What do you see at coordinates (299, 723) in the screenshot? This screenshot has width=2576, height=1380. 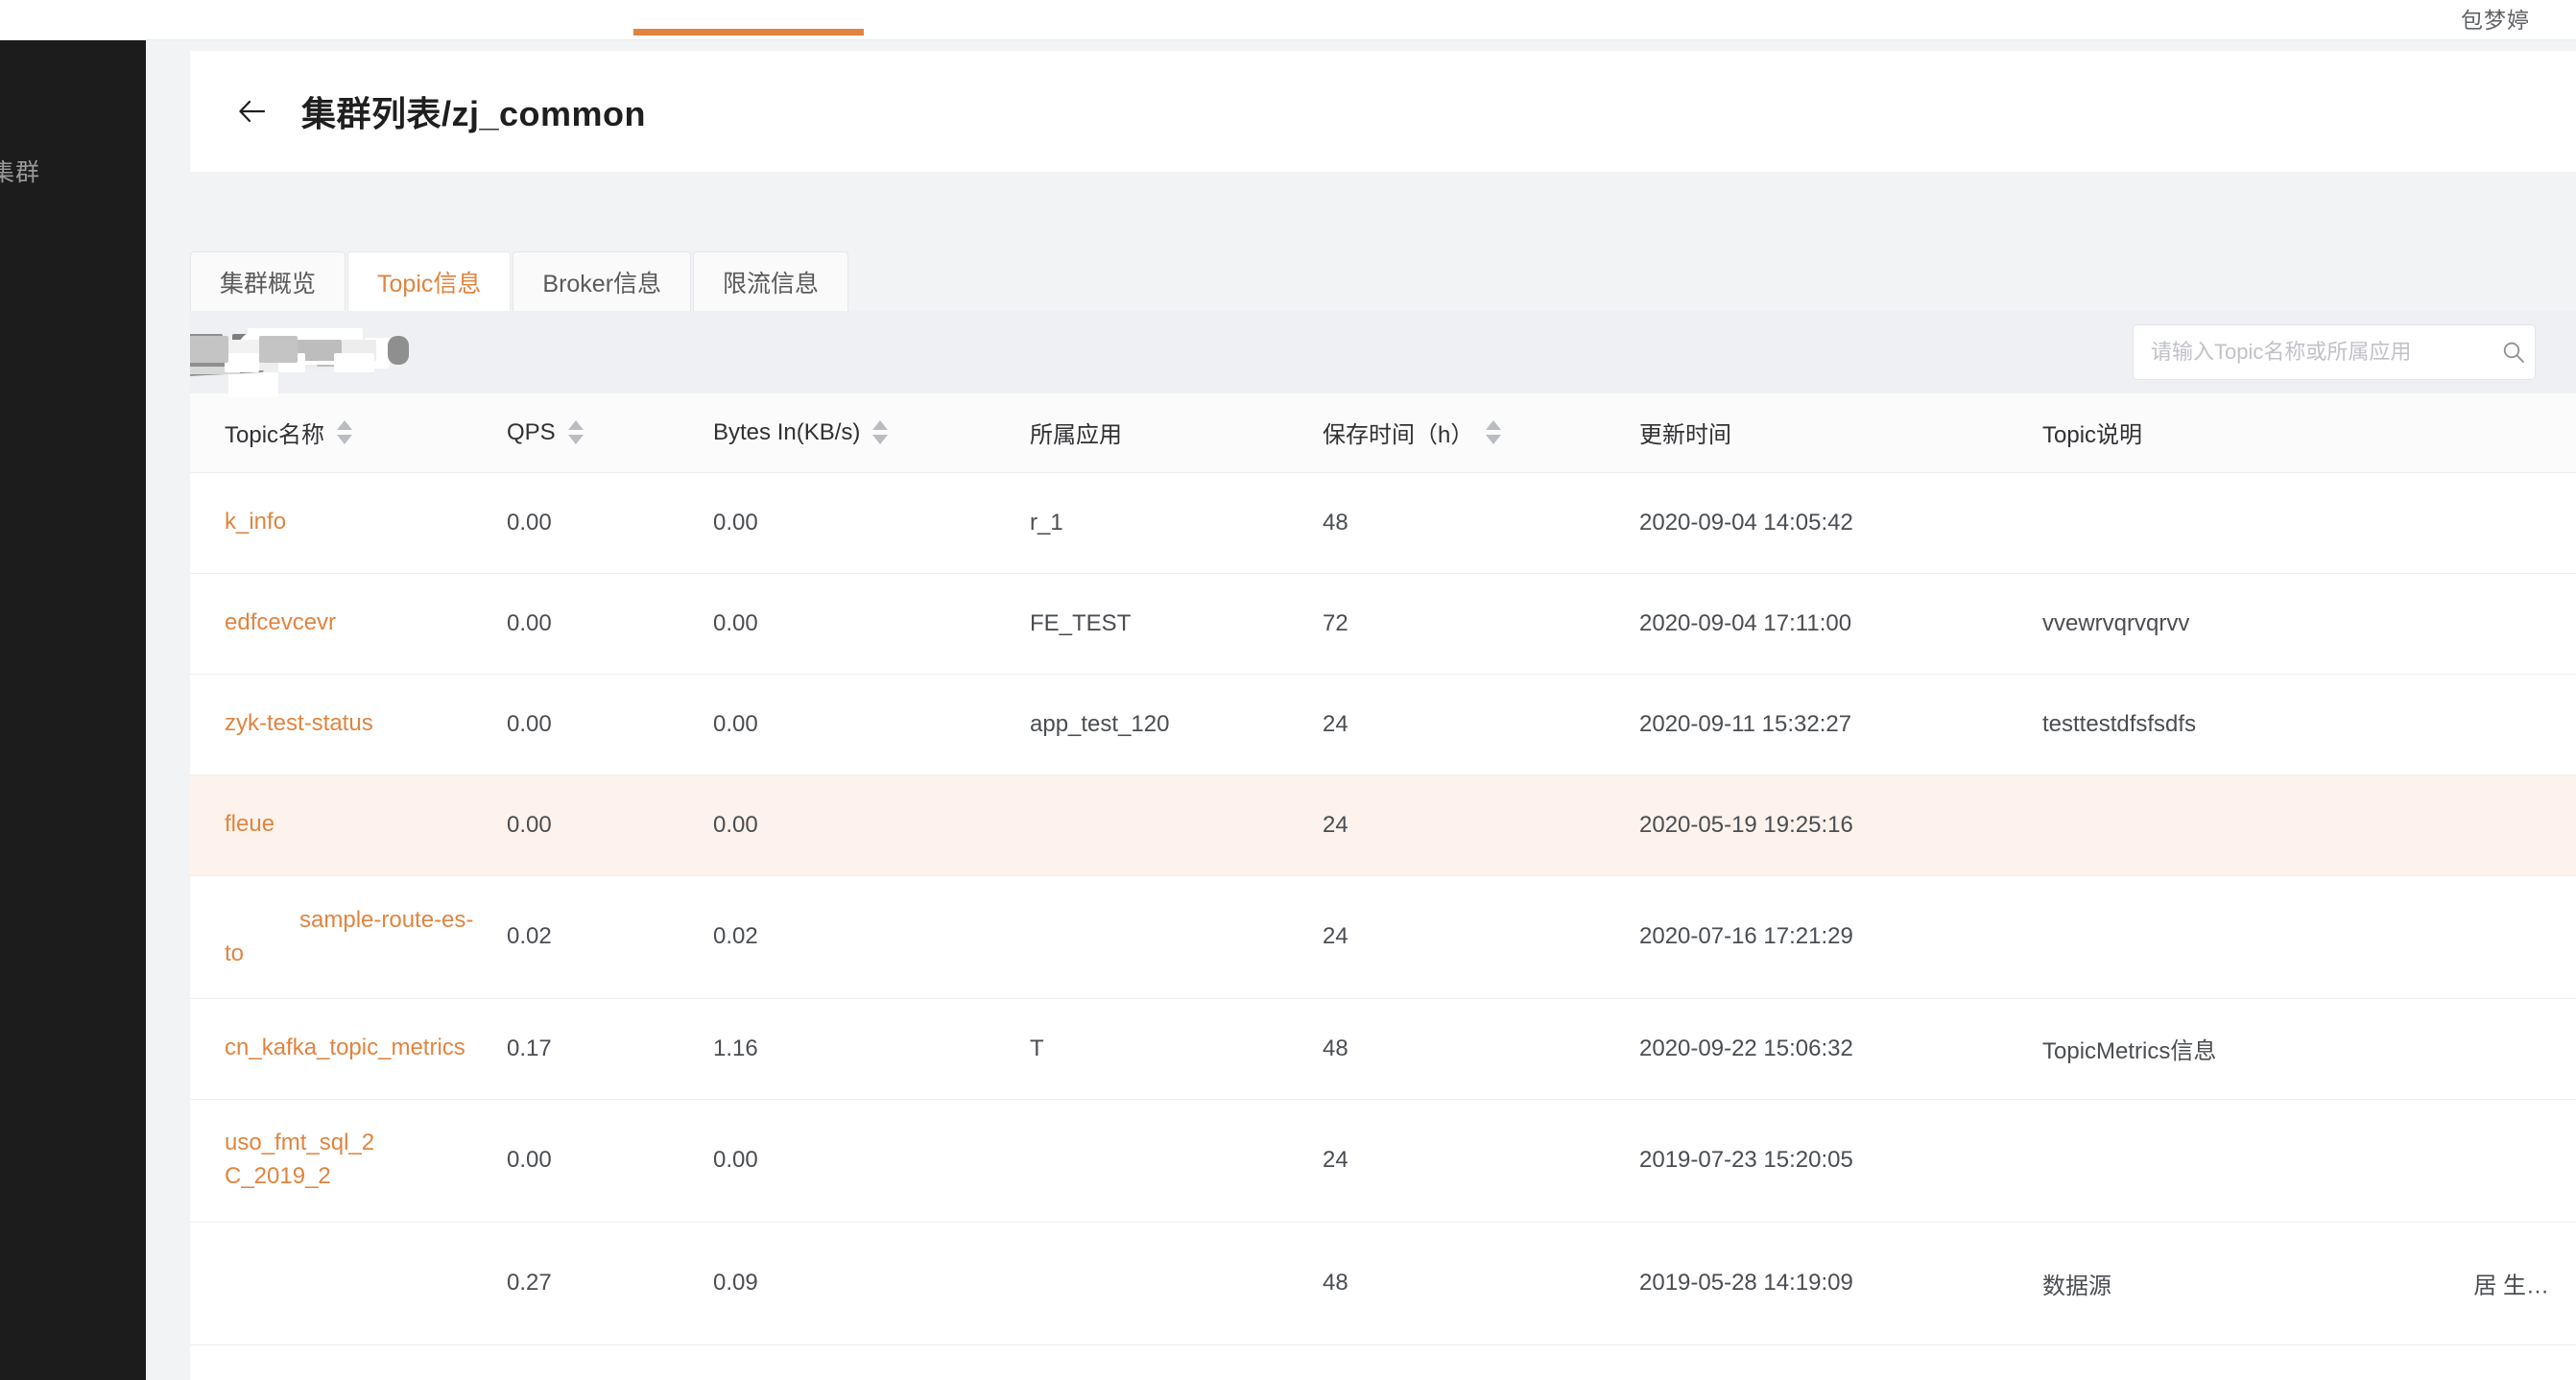 I see `topic-name-link: zyk-test-status` at bounding box center [299, 723].